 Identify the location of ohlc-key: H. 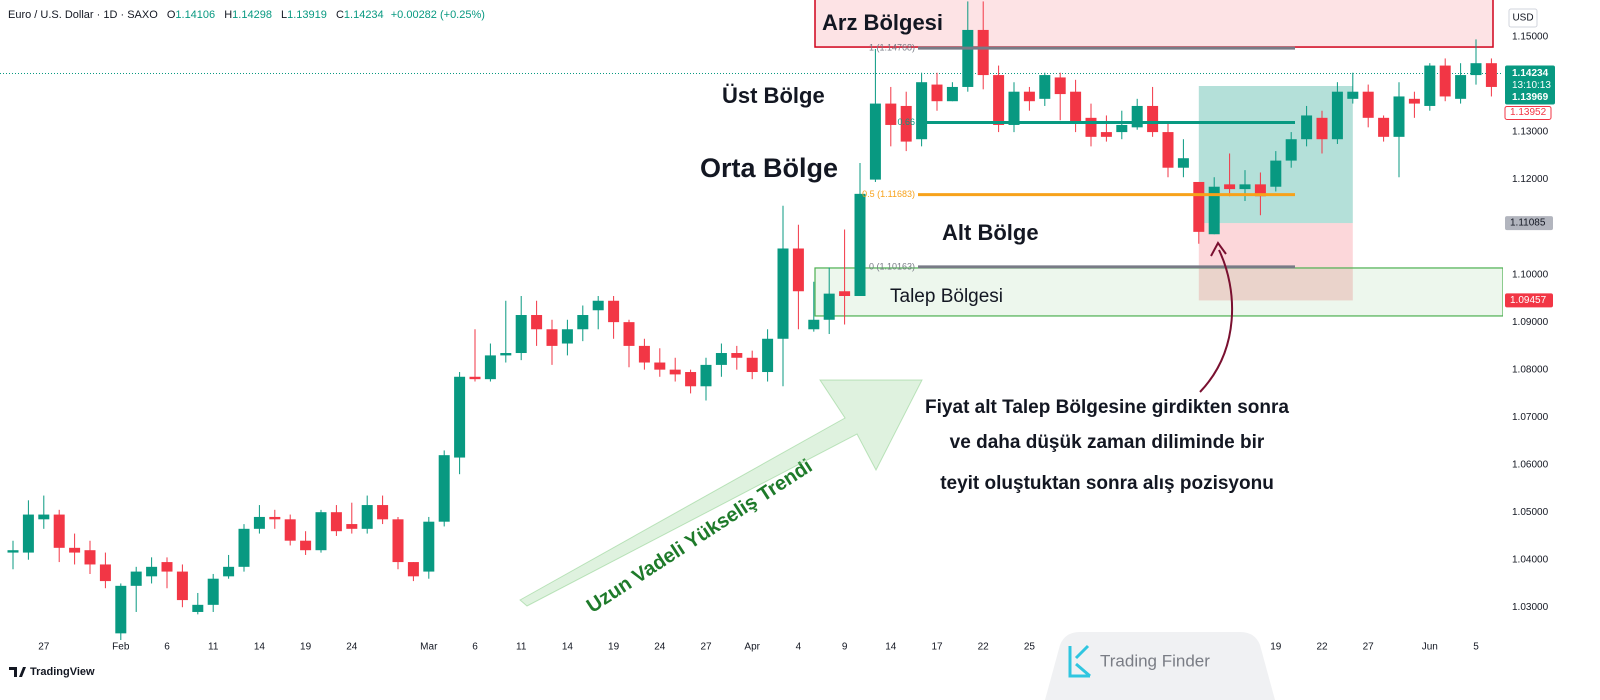
(228, 15).